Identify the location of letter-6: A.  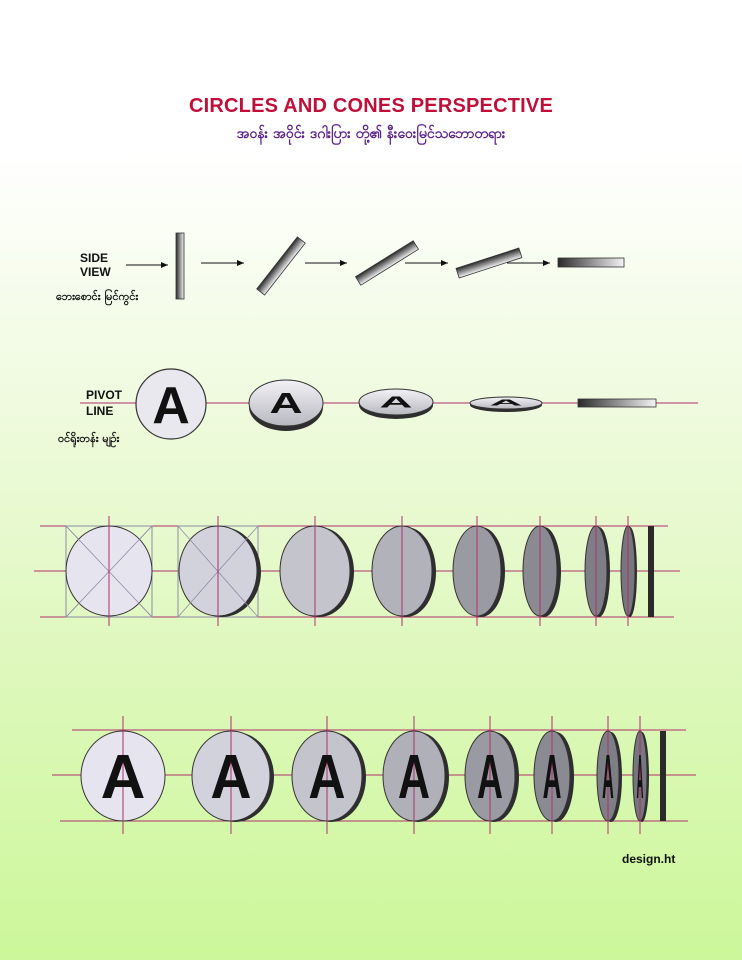
(552, 777).